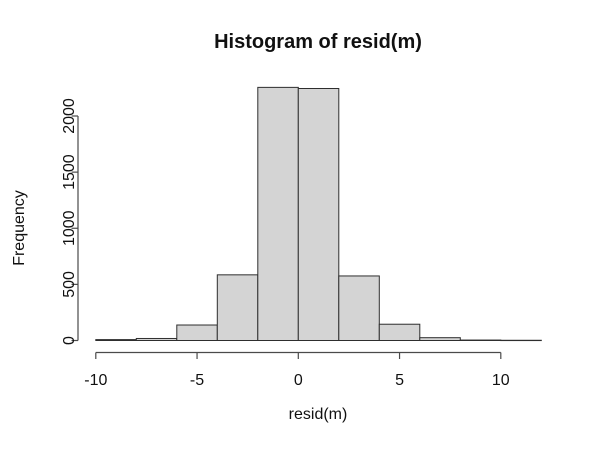  What do you see at coordinates (501, 380) in the screenshot?
I see `x-tick-label: 10` at bounding box center [501, 380].